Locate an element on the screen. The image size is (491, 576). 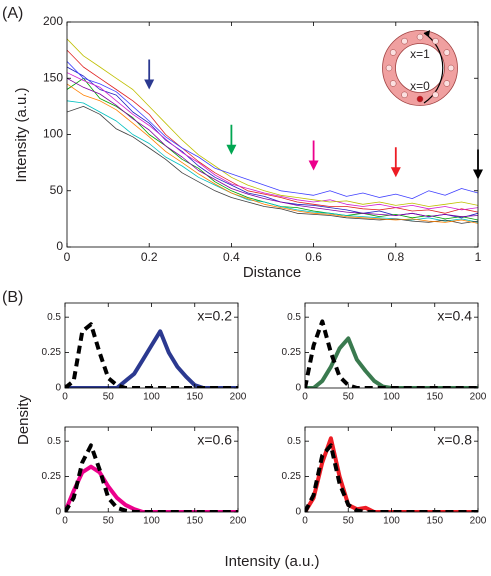
inset-arrow-head is located at coordinates (427, 33).